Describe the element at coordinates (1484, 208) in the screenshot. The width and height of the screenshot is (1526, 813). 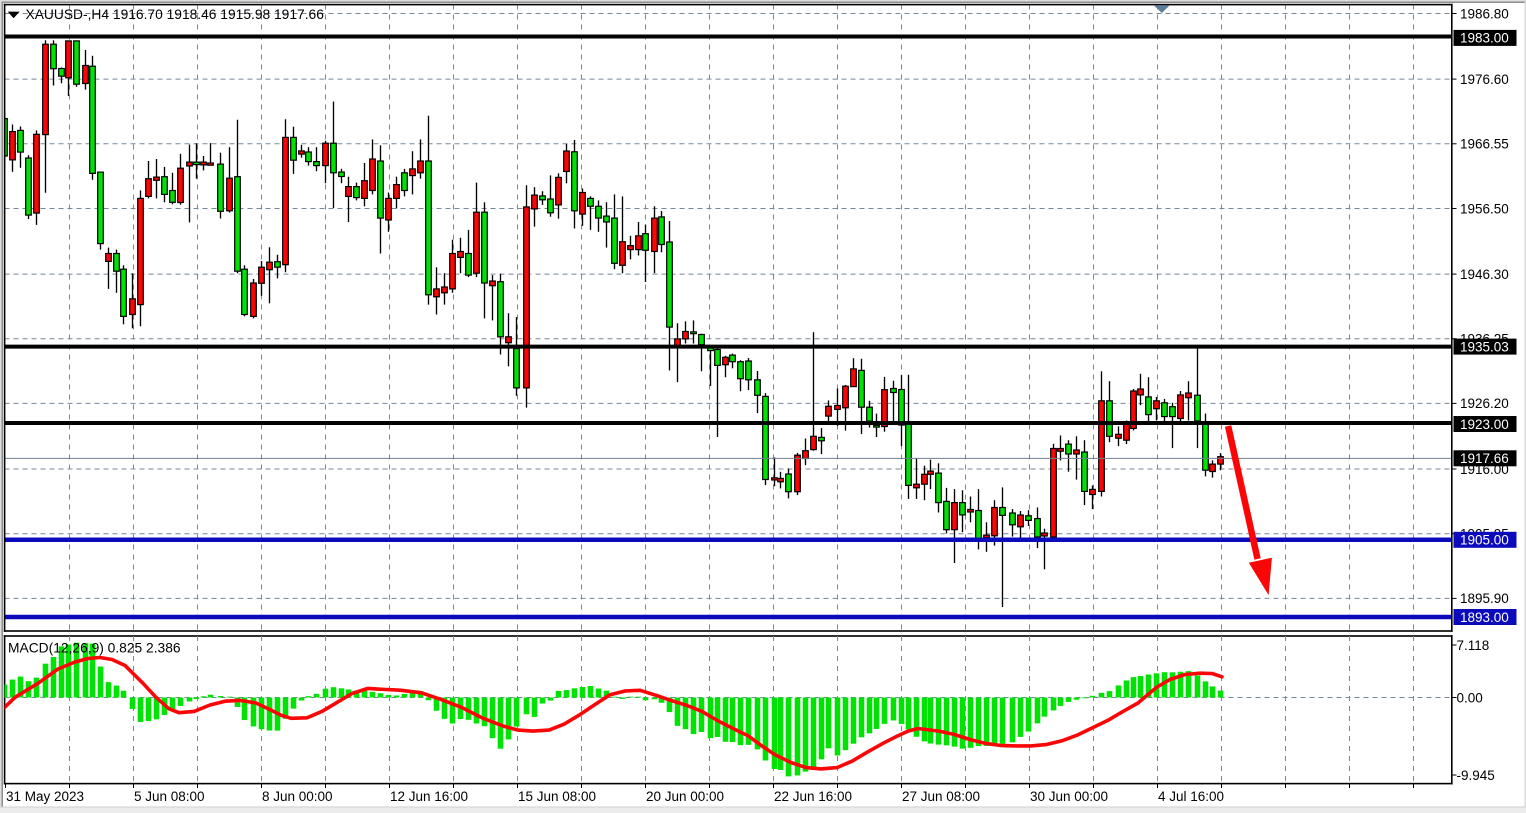
I see `svg-text: 1956.50` at that location.